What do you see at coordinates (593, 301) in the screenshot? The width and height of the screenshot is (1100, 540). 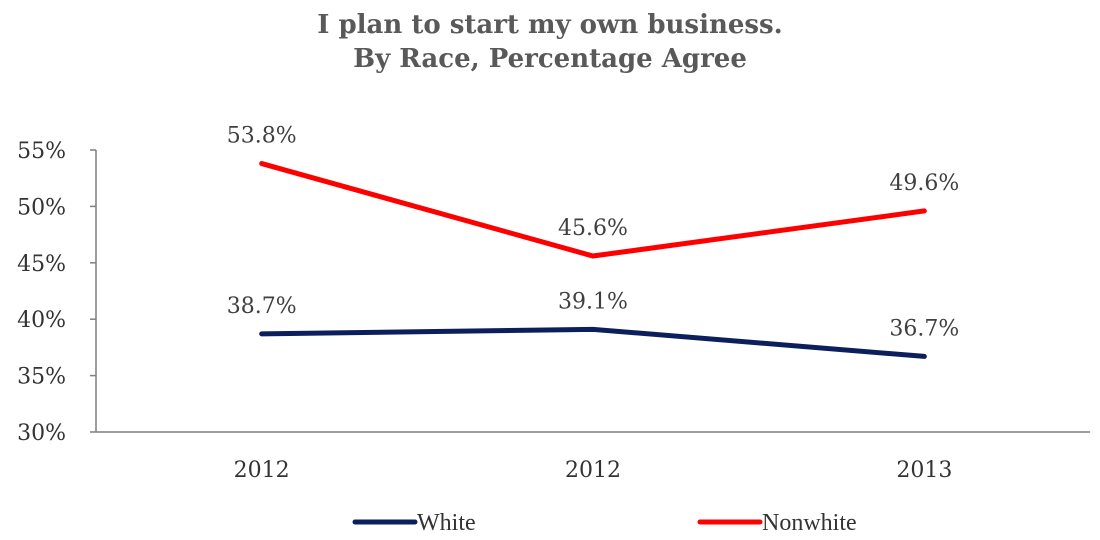 I see `data-label: 39.1%` at bounding box center [593, 301].